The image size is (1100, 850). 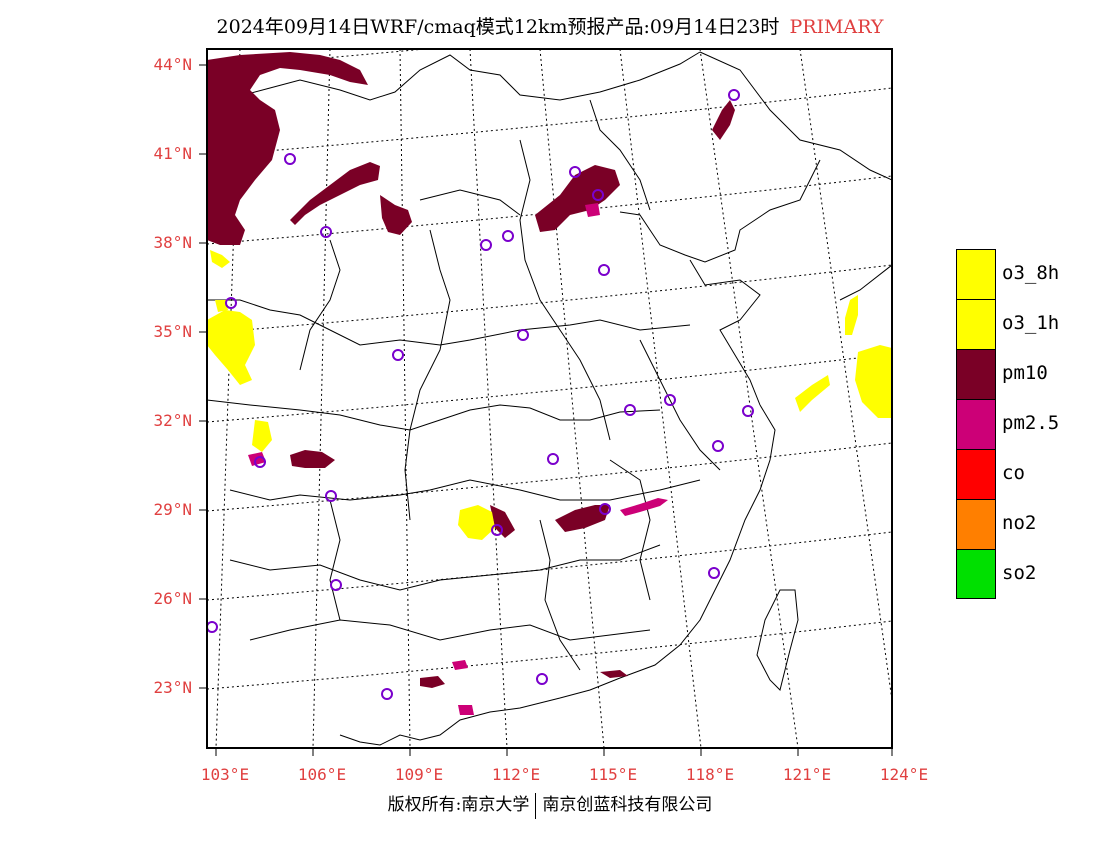 What do you see at coordinates (172, 420) in the screenshot?
I see `lat-label: 32°N` at bounding box center [172, 420].